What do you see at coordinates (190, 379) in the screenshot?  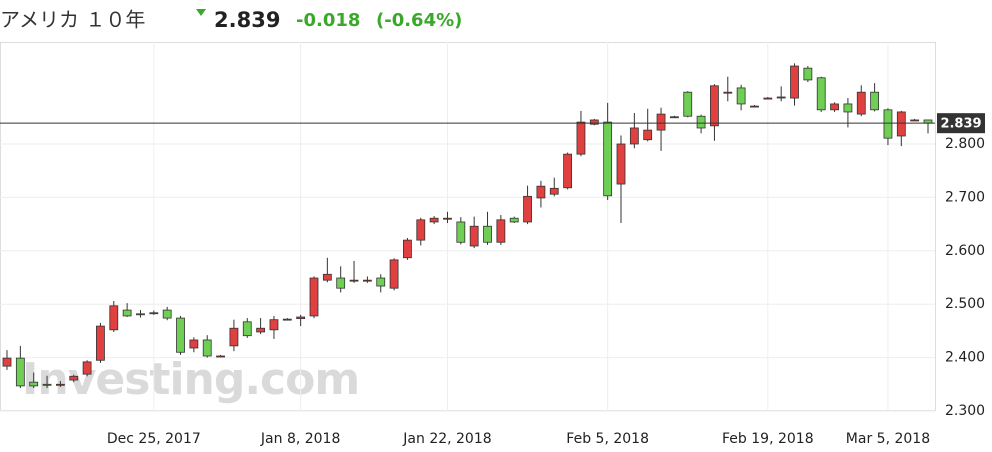 I see `watermark: Investing.com` at bounding box center [190, 379].